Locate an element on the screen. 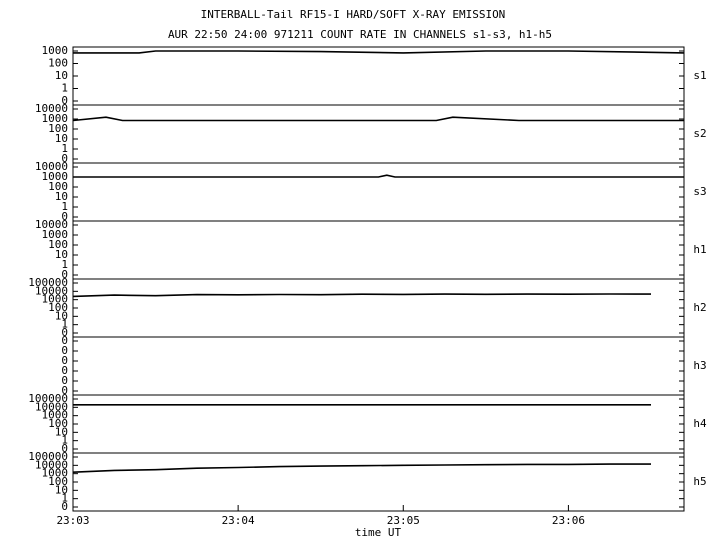 This screenshot has width=720, height=550. x-tick-label: 23:06 is located at coordinates (568, 520).